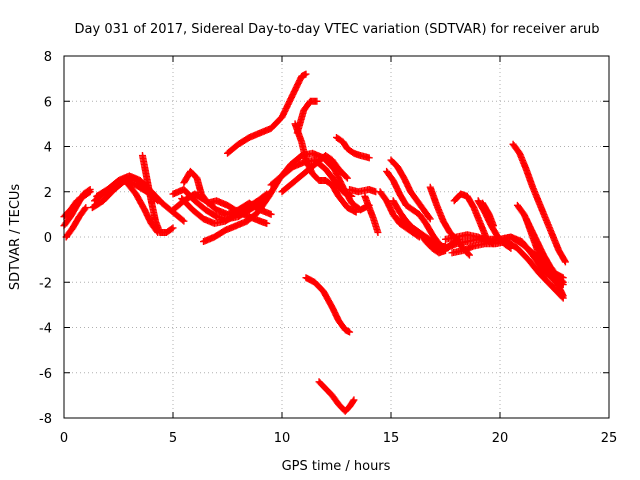 The height and width of the screenshot is (480, 640). I want to click on y-tick-label: -8, so click(45, 419).